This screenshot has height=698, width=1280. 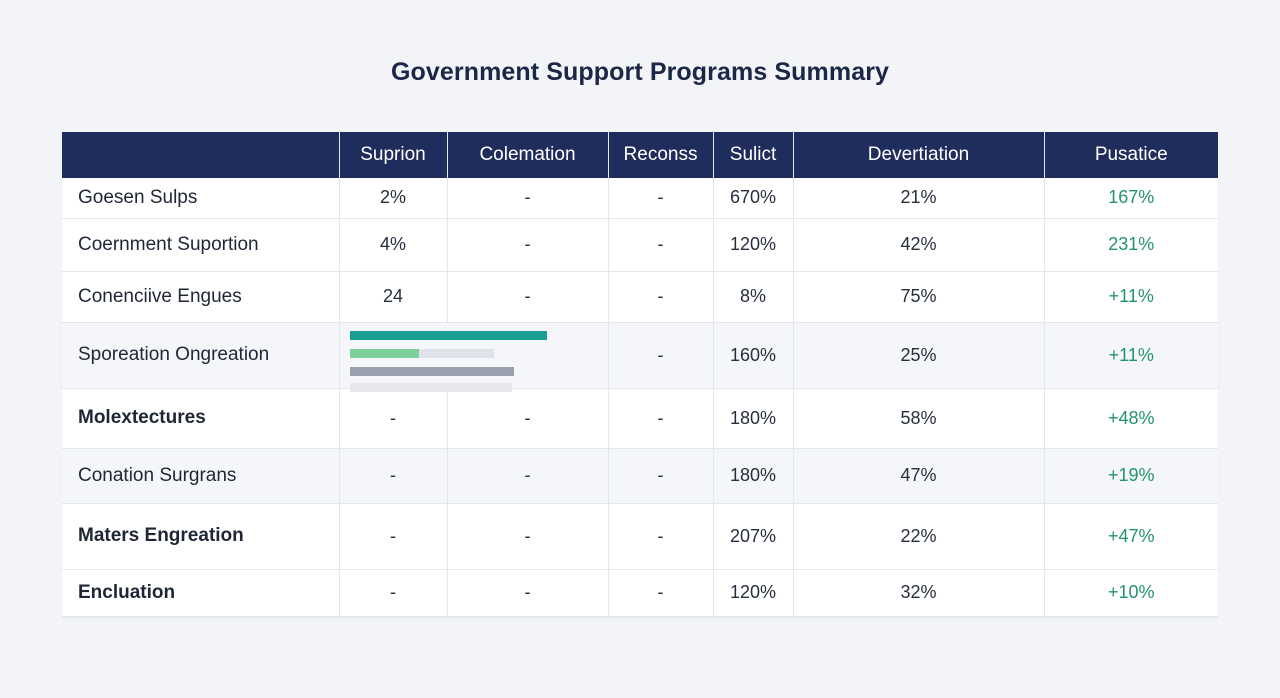 I want to click on cell-value: 231%, so click(x=1131, y=245).